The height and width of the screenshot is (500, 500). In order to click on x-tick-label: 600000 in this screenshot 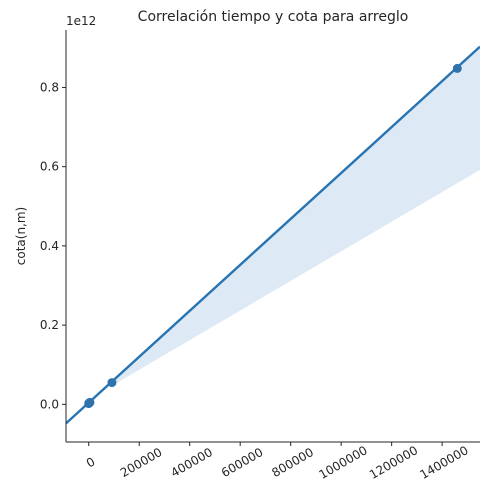, I will do `click(242, 462)`.